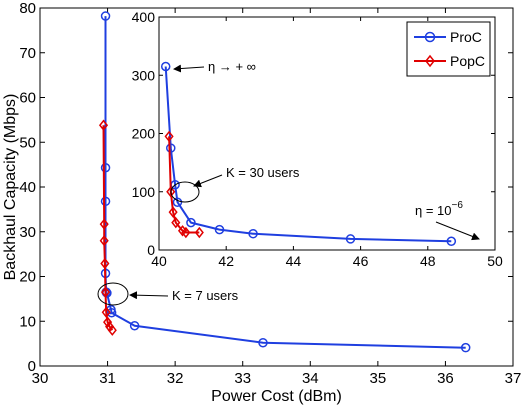  I want to click on main-y-tick-label: 80, so click(27, 8).